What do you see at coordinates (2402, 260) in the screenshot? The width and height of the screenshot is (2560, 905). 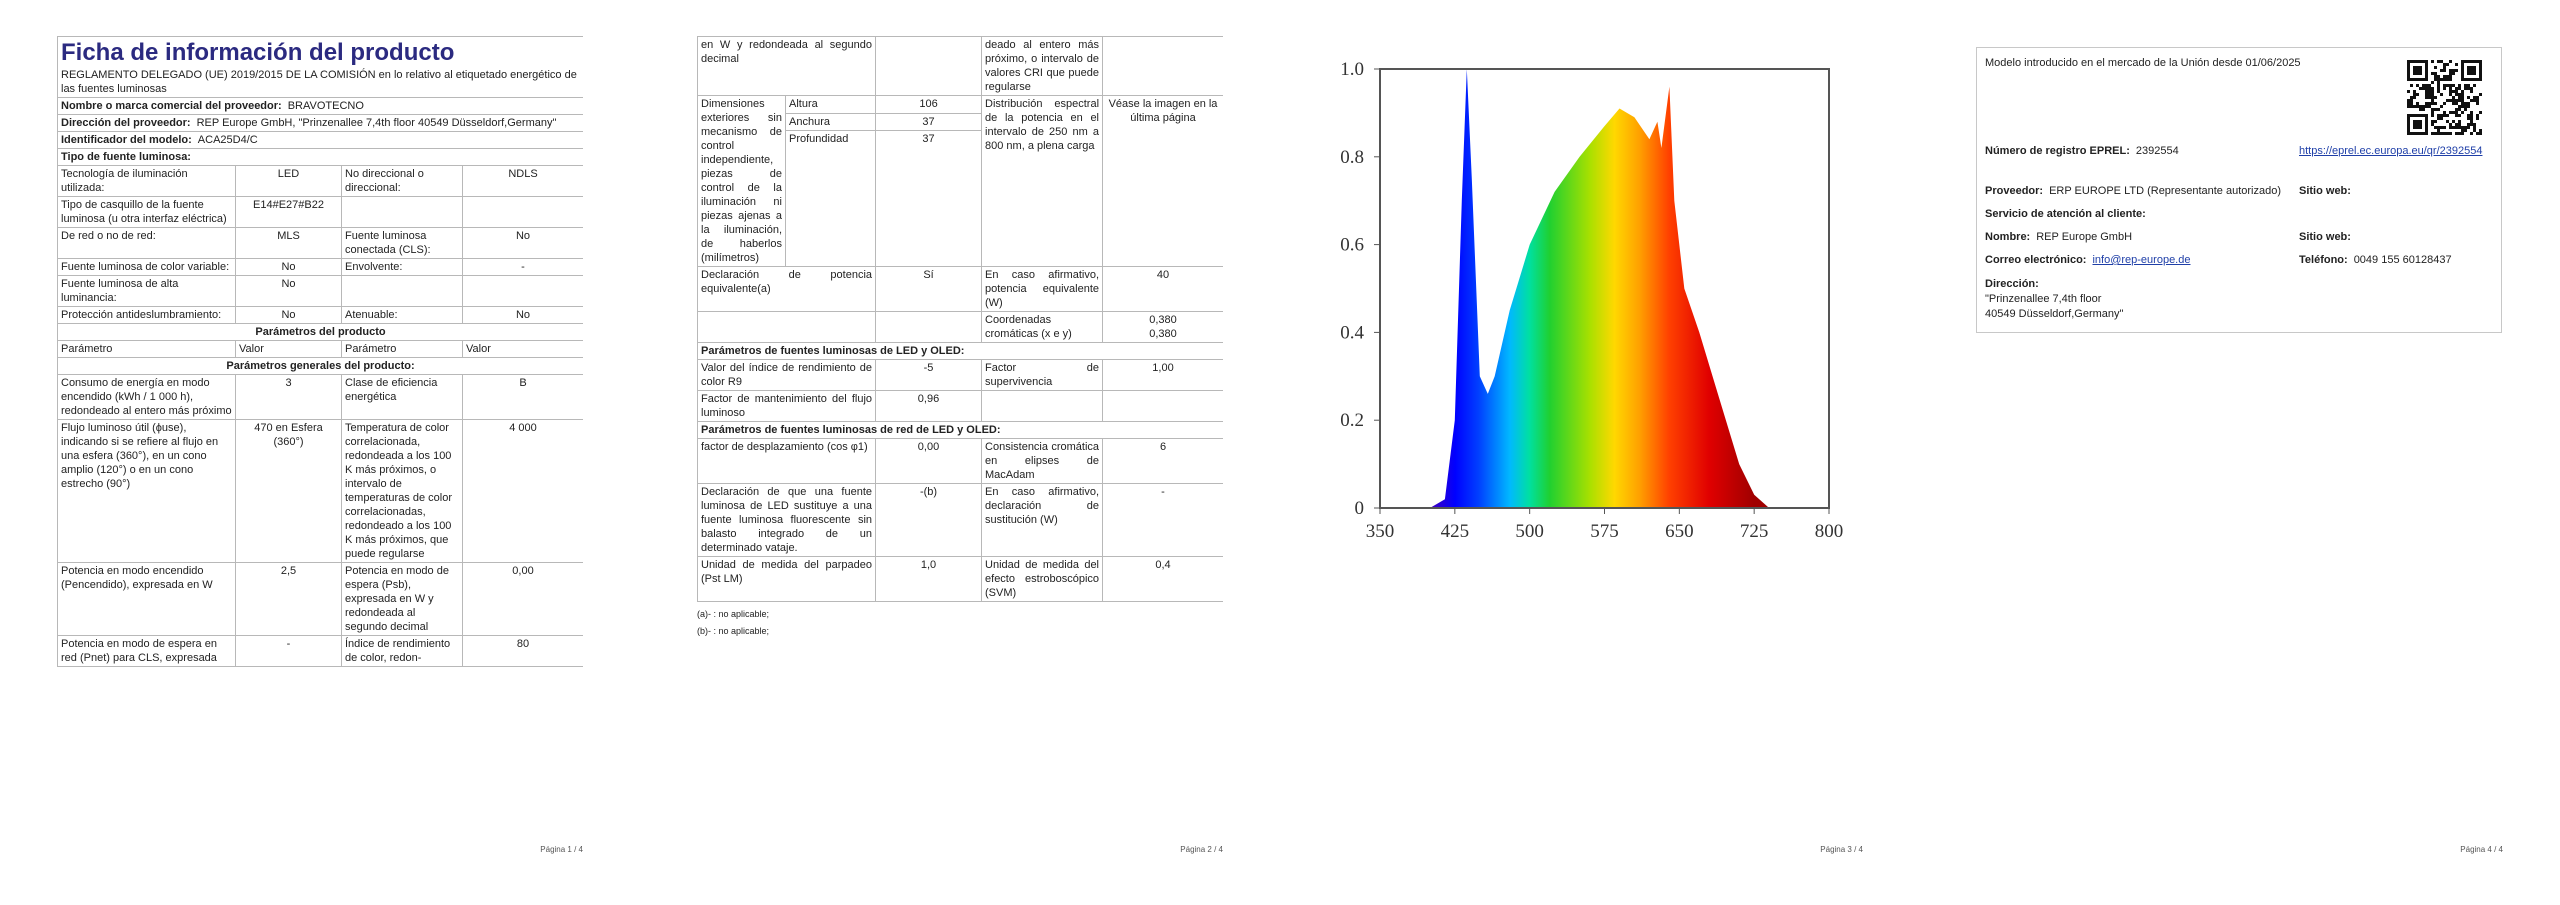 I see `value: 0049 155 60128437` at bounding box center [2402, 260].